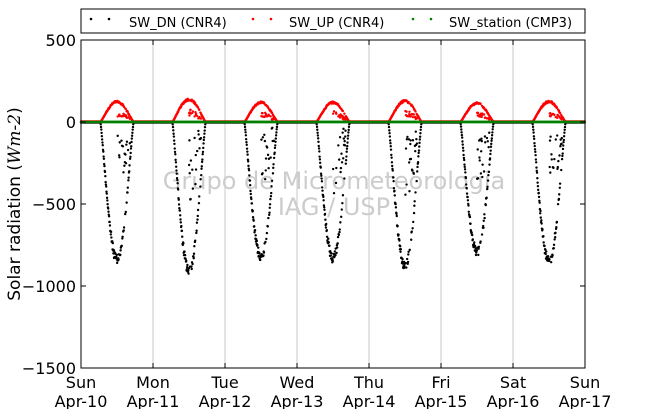 This screenshot has height=409, width=650. What do you see at coordinates (491, 23) in the screenshot?
I see `legend-item-sw-station: SW_station (CMP3)` at bounding box center [491, 23].